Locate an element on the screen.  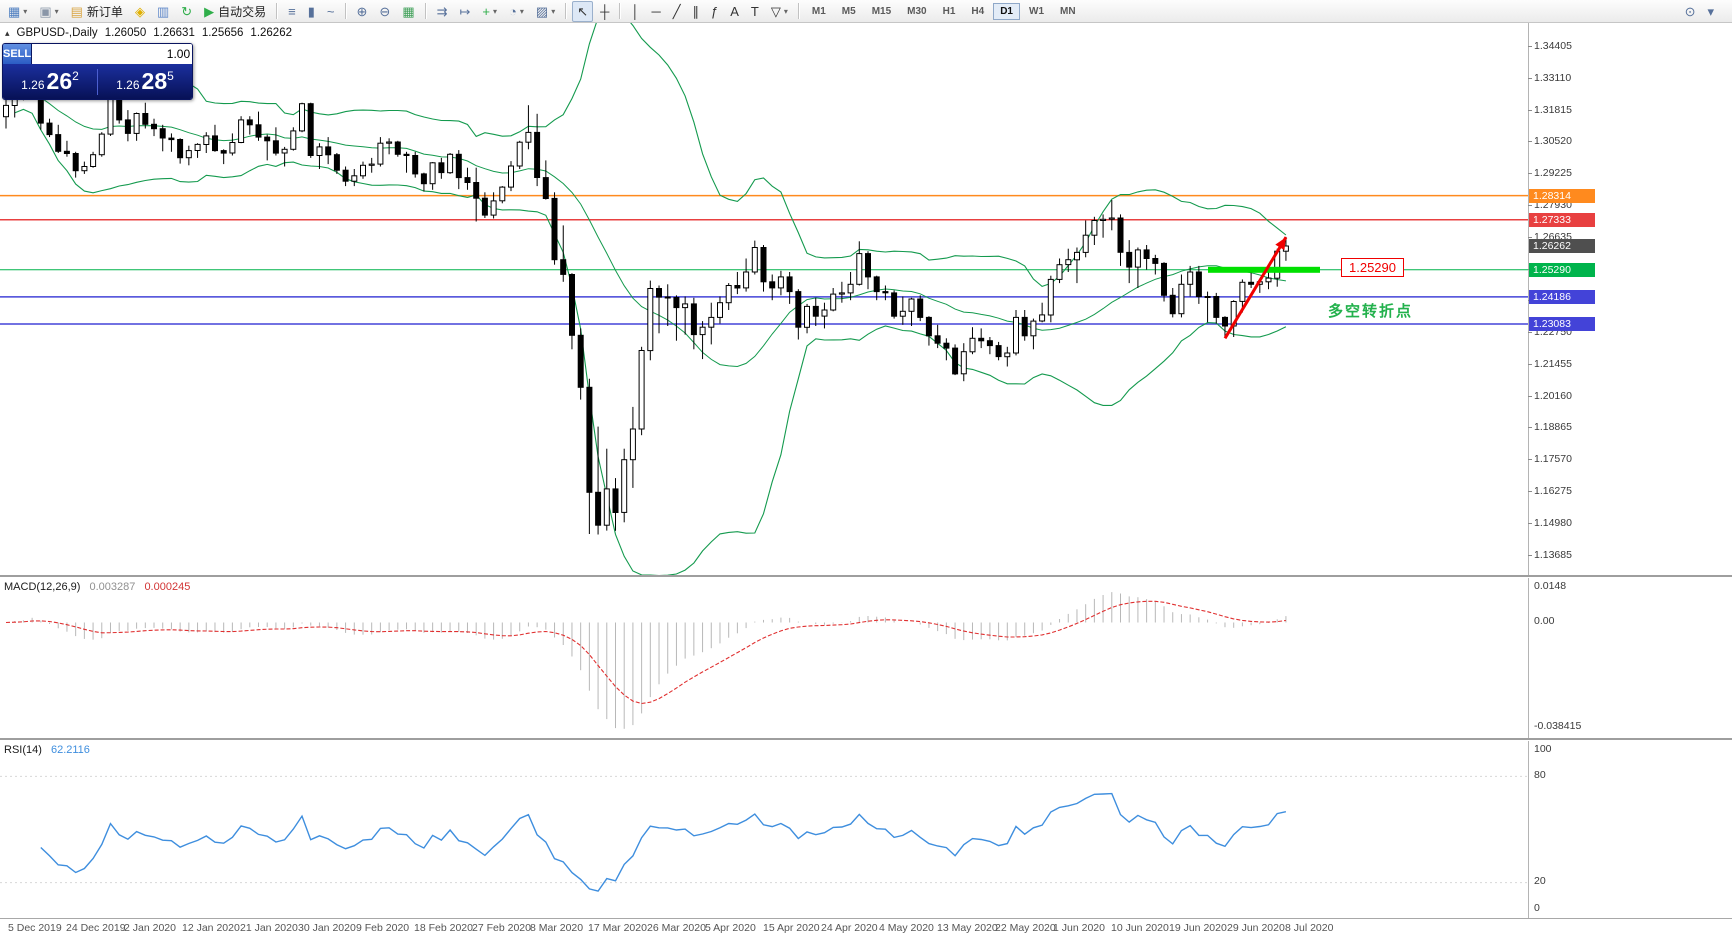
macd-name: MACD(12,26,9) is located at coordinates (42, 587).